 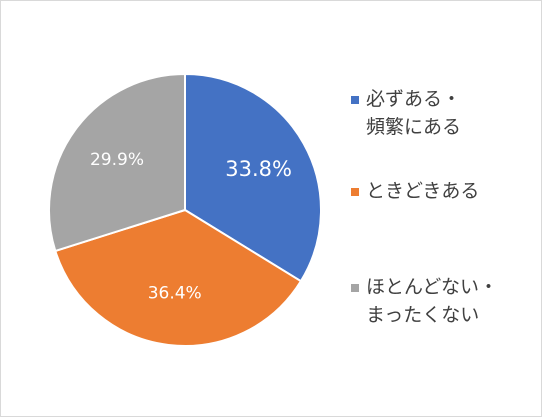 I want to click on legend-label-sometimes: ときどきある, so click(x=423, y=191).